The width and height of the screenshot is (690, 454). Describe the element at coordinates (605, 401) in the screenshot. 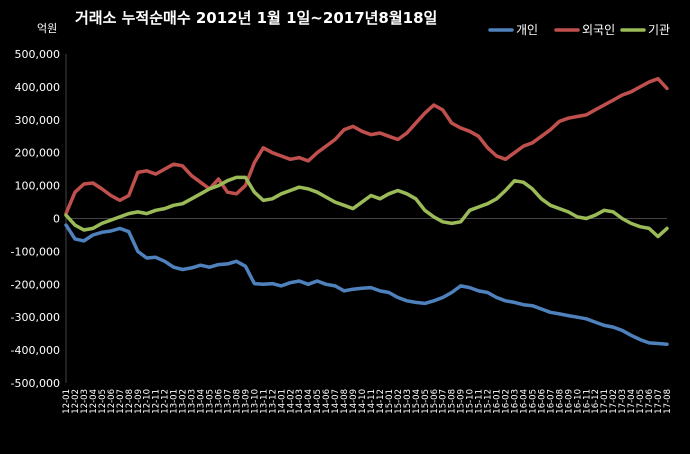

I see `x-tick-label: 17-01` at that location.